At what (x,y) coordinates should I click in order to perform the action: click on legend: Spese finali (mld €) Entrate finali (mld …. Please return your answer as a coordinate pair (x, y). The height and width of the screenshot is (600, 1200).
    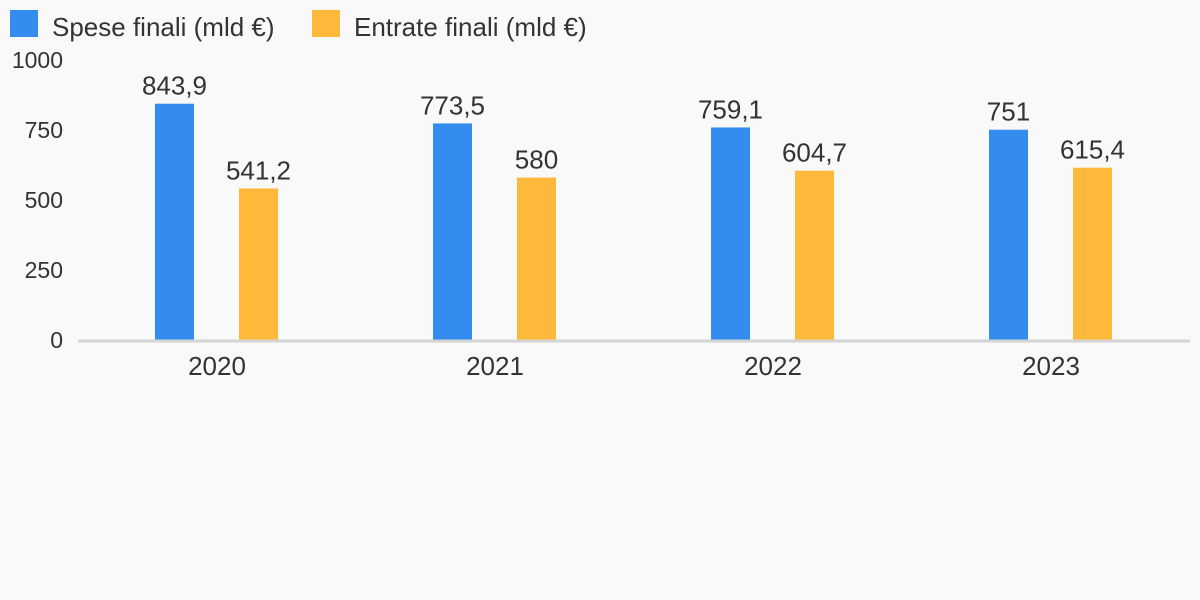
    Looking at the image, I should click on (298, 26).